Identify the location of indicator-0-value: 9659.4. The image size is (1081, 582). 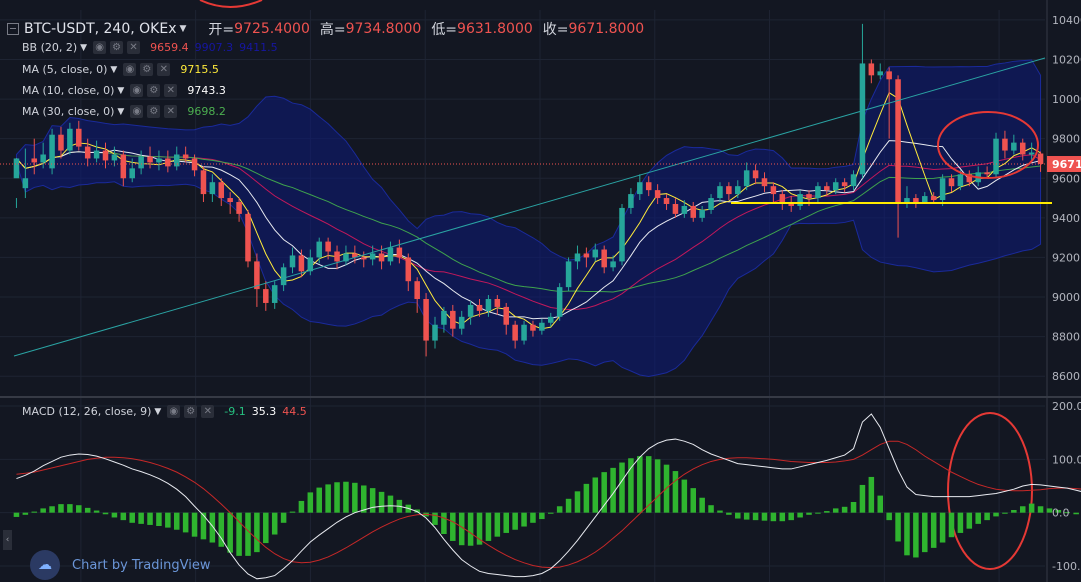
(169, 47).